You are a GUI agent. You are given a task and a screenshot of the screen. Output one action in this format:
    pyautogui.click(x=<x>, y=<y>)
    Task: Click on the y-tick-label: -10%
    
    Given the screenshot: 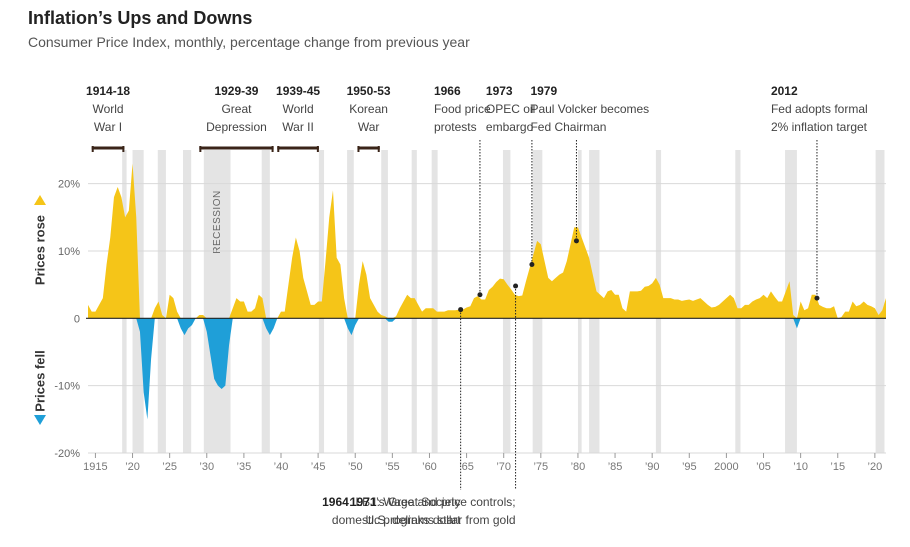 What is the action you would take?
    pyautogui.click(x=67, y=387)
    